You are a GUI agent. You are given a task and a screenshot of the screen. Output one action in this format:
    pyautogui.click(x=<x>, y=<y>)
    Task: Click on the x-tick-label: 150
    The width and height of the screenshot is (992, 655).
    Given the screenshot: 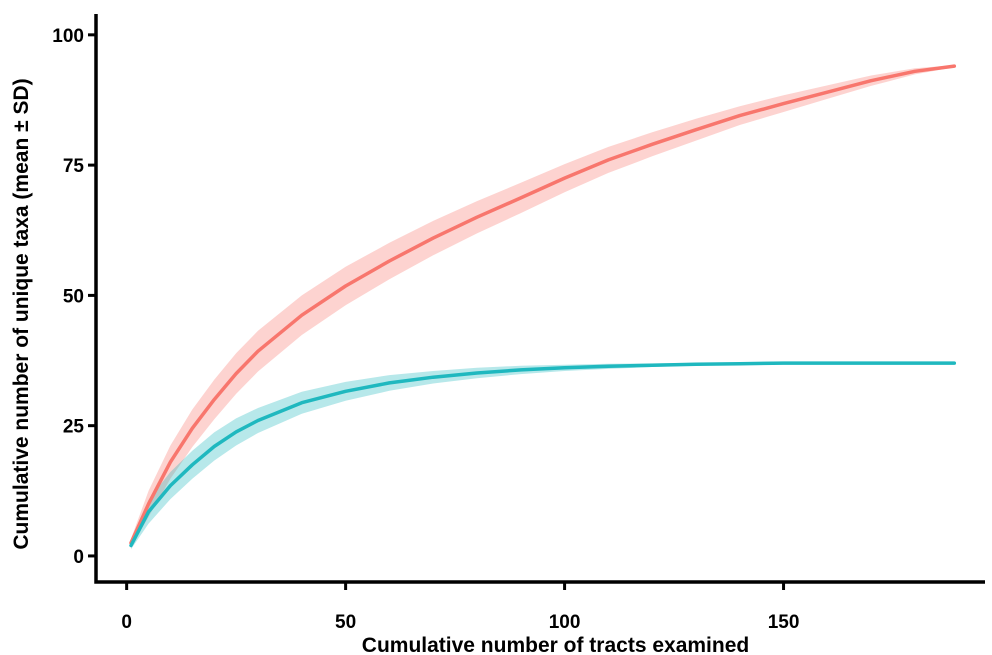 What is the action you would take?
    pyautogui.click(x=784, y=622)
    